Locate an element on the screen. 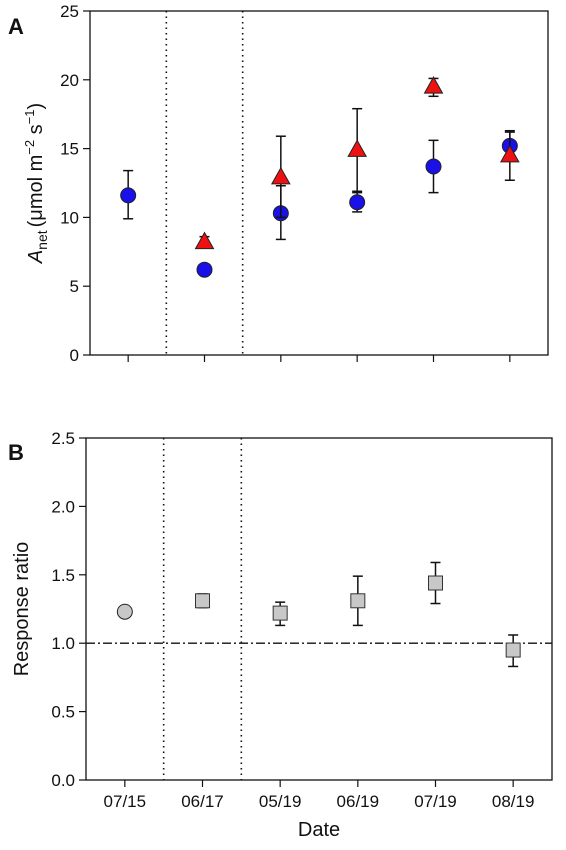  x-tick-label: 07/15 is located at coordinates (125, 801).